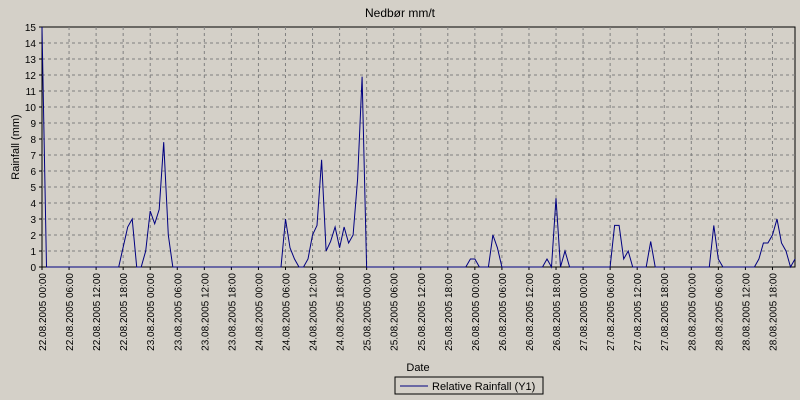  Describe the element at coordinates (395, 312) in the screenshot. I see `x-tick-label: 25.08.2005 06:00` at that location.